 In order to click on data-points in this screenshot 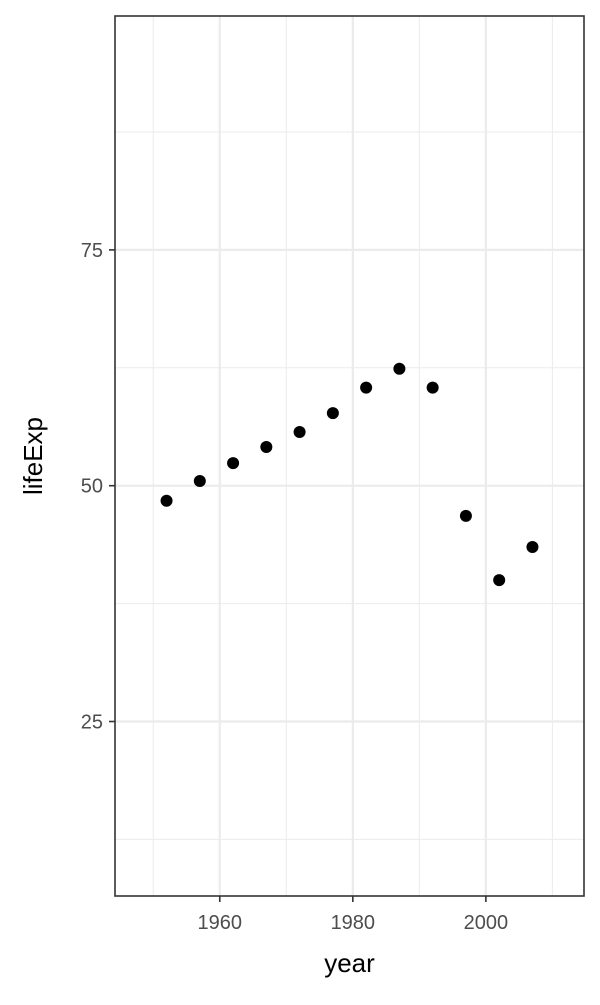, I will do `click(349, 474)`.